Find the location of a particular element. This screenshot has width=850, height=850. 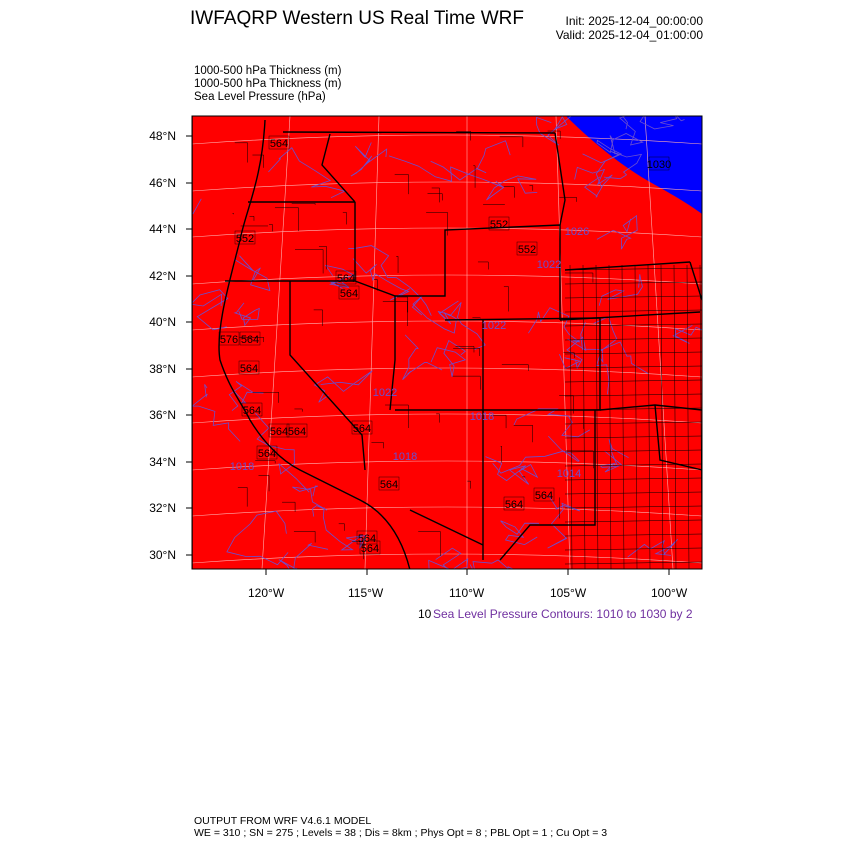

valid-time: Valid: 2025-12-04_01:00:00 is located at coordinates (629, 35).